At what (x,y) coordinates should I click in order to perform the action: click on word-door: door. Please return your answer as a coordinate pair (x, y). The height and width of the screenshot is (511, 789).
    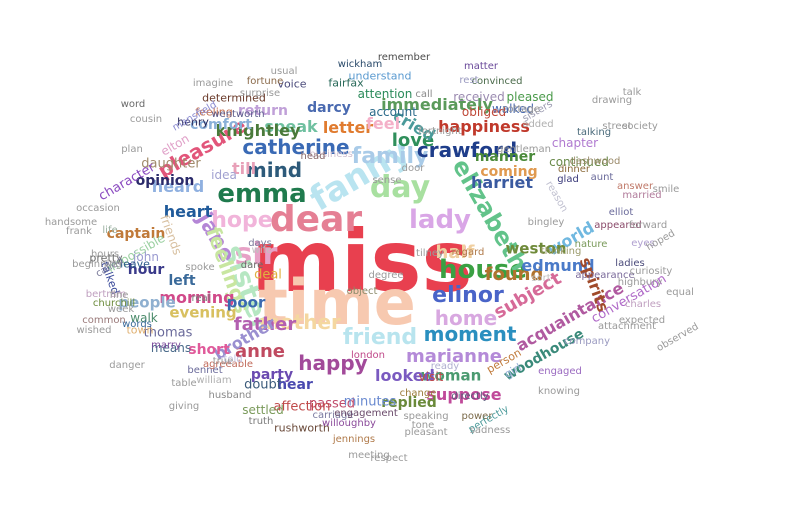
    Looking at the image, I should click on (413, 168).